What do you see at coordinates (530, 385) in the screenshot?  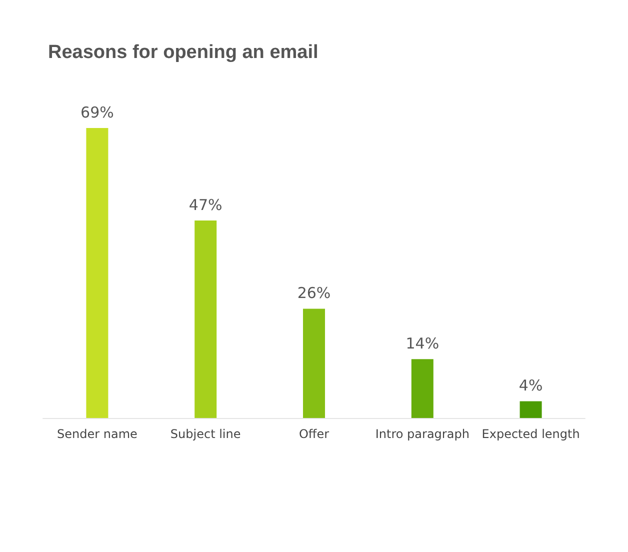 I see `data-label: 4%` at bounding box center [530, 385].